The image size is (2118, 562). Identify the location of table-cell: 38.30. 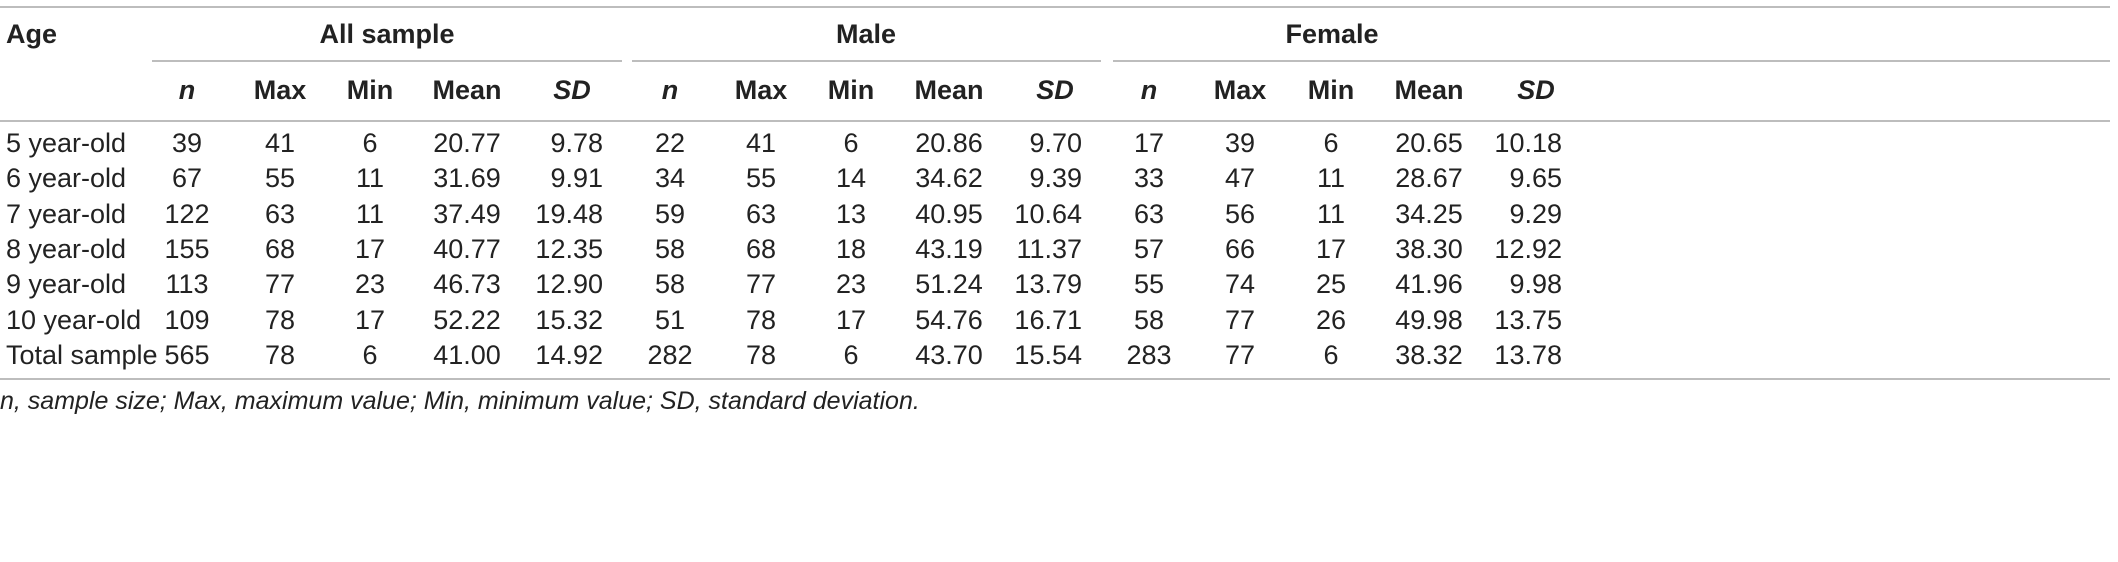
(1429, 249).